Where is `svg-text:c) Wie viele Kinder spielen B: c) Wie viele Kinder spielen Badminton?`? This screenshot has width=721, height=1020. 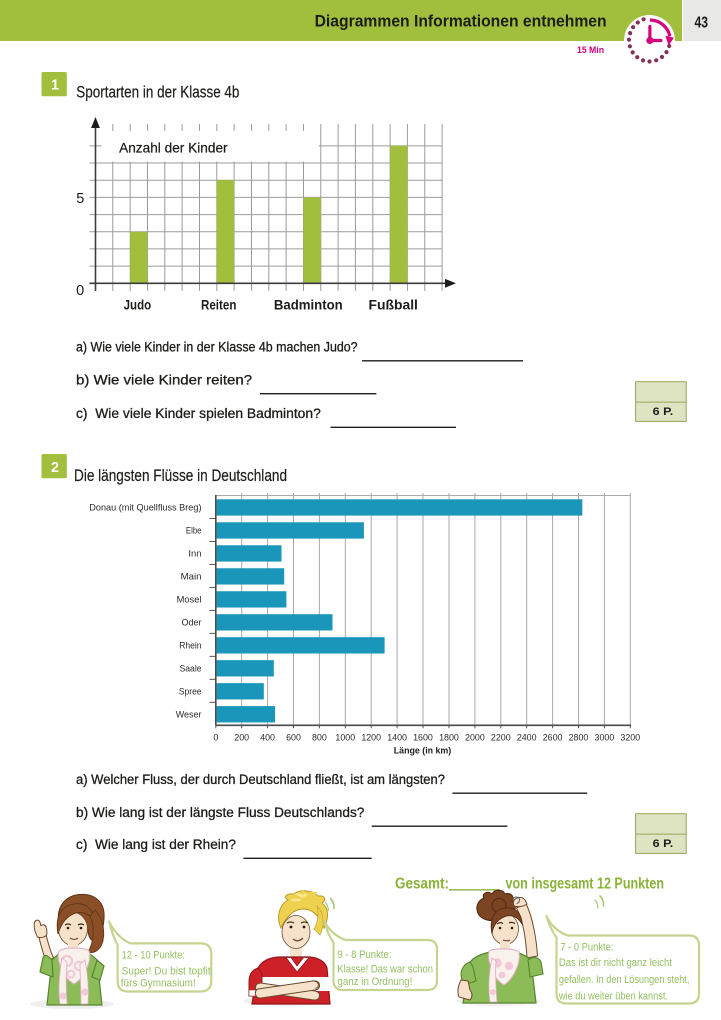 svg-text:c) Wie viele Kinder spielen B: c) Wie viele Kinder spielen Badminton? is located at coordinates (198, 413).